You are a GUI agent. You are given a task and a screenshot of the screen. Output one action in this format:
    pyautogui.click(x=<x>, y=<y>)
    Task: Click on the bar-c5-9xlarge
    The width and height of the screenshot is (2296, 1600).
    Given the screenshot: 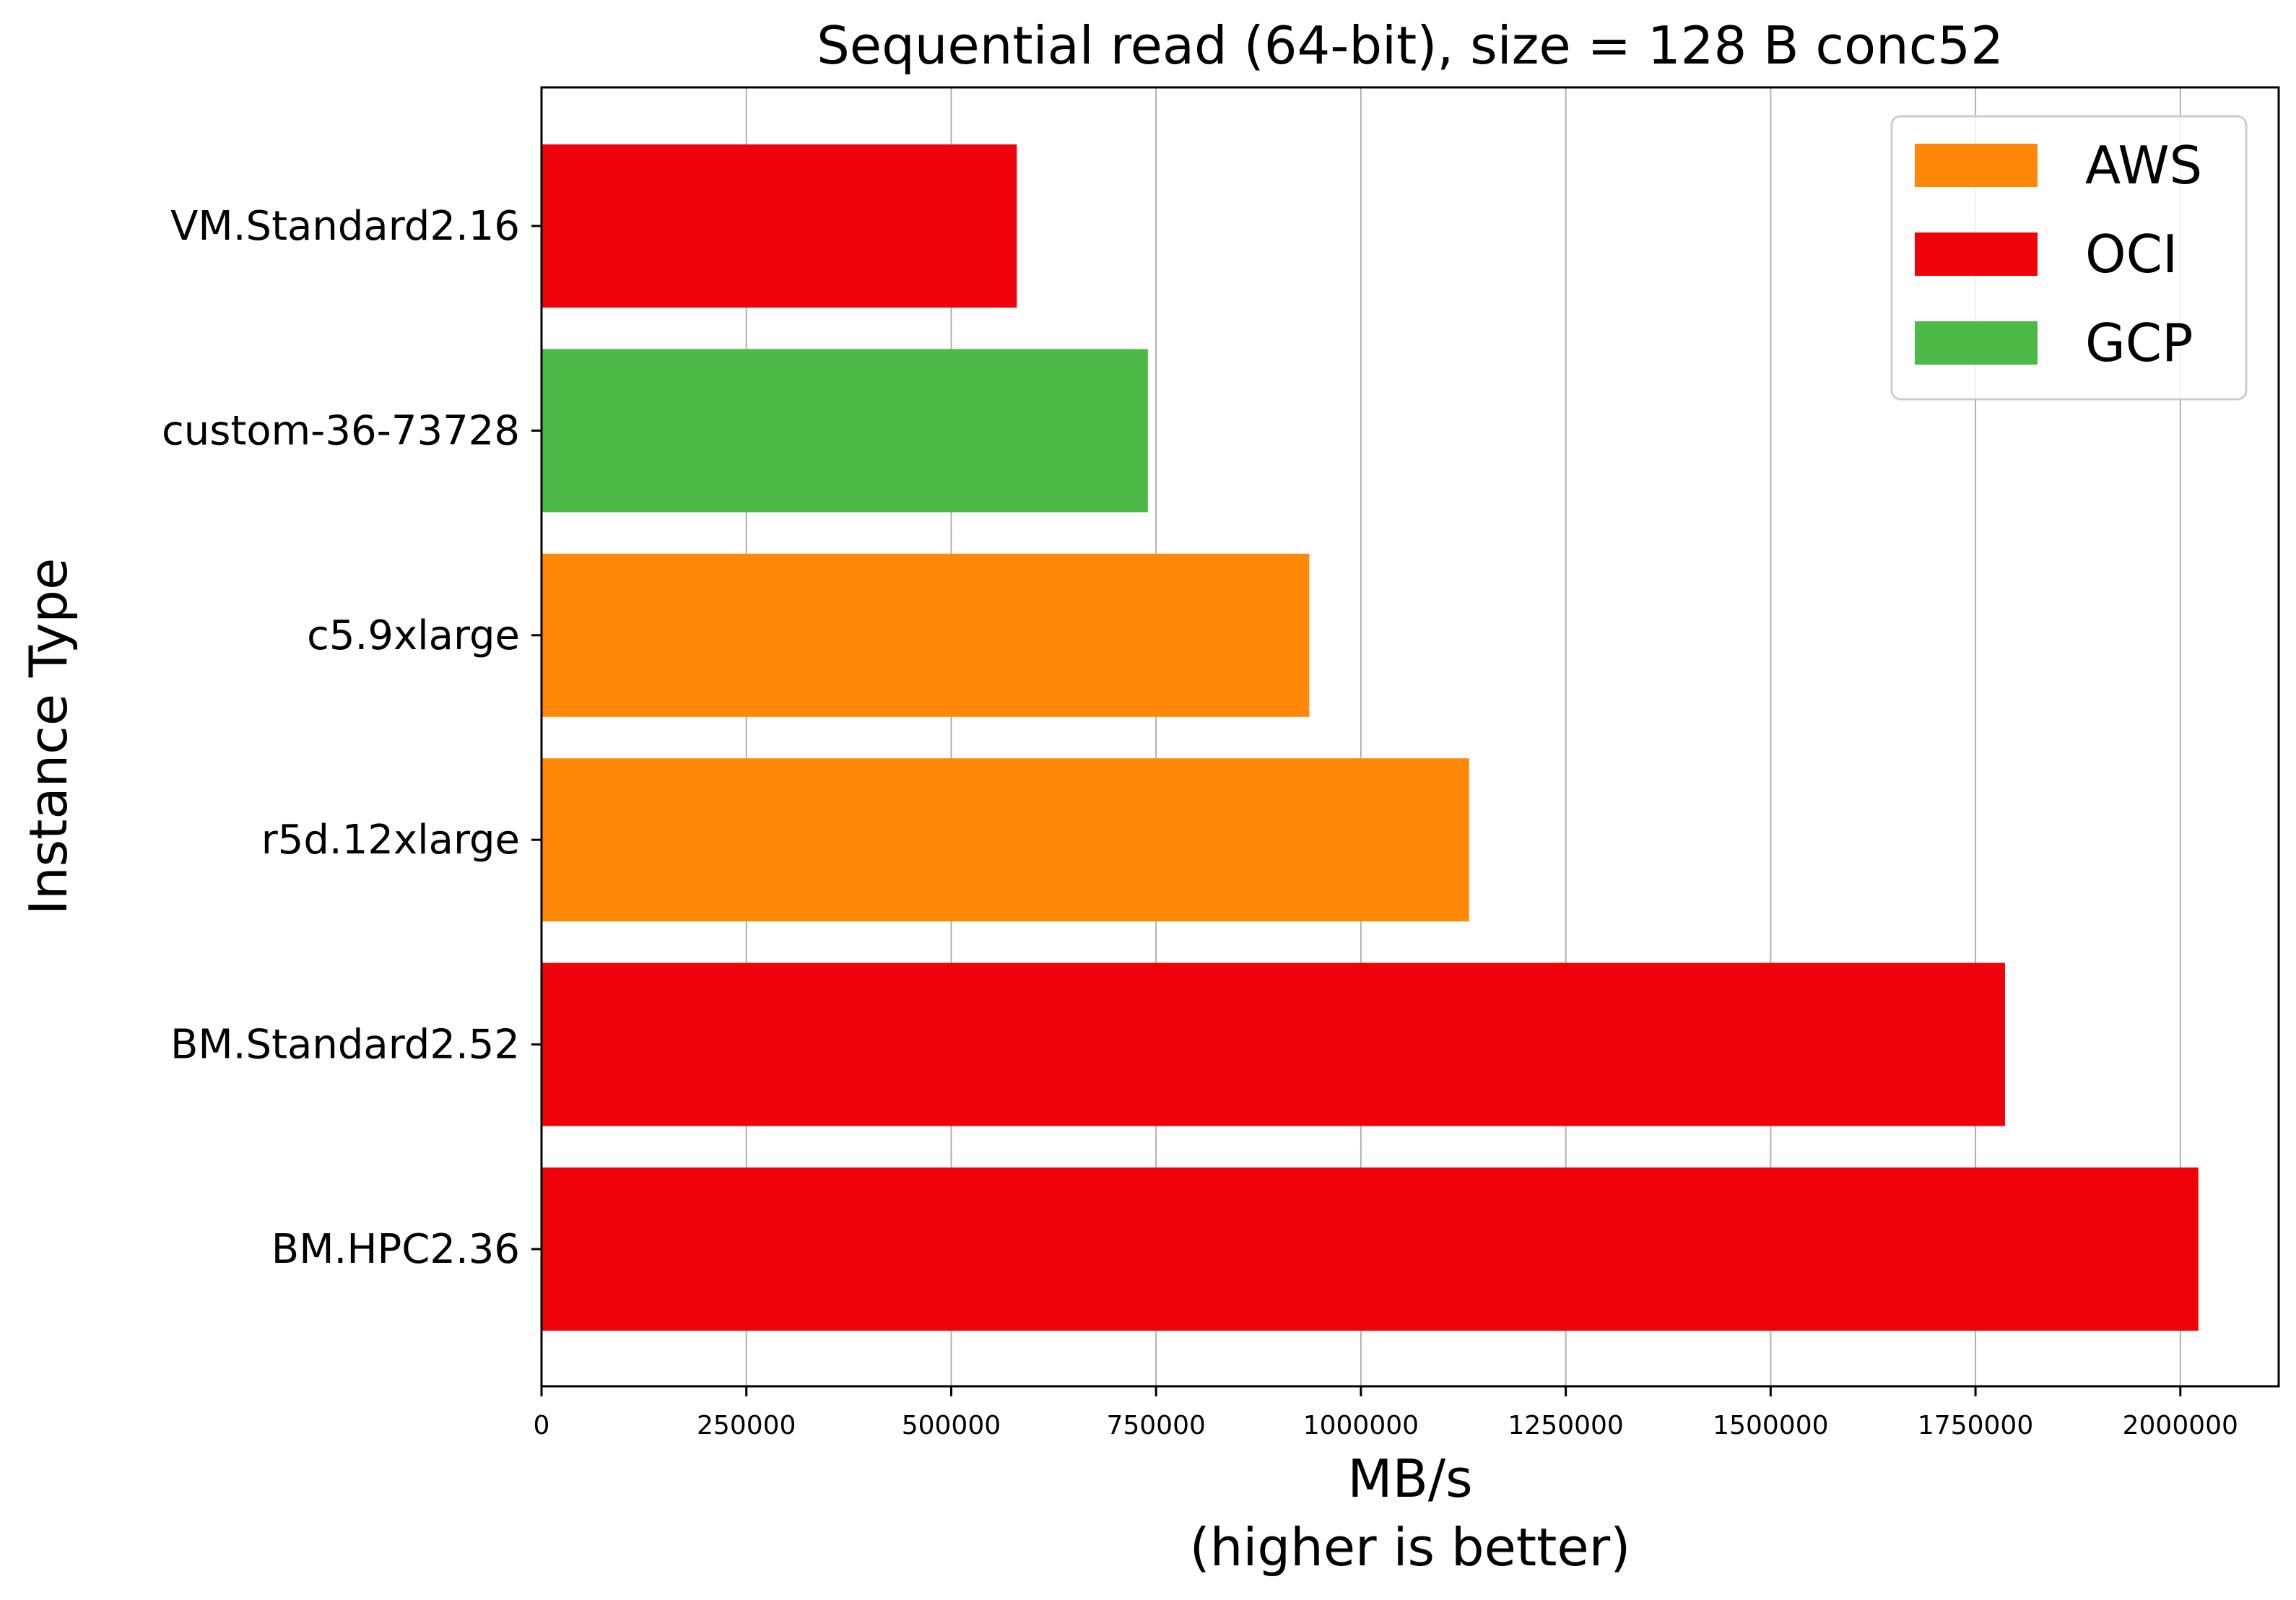 What is the action you would take?
    pyautogui.click(x=926, y=635)
    